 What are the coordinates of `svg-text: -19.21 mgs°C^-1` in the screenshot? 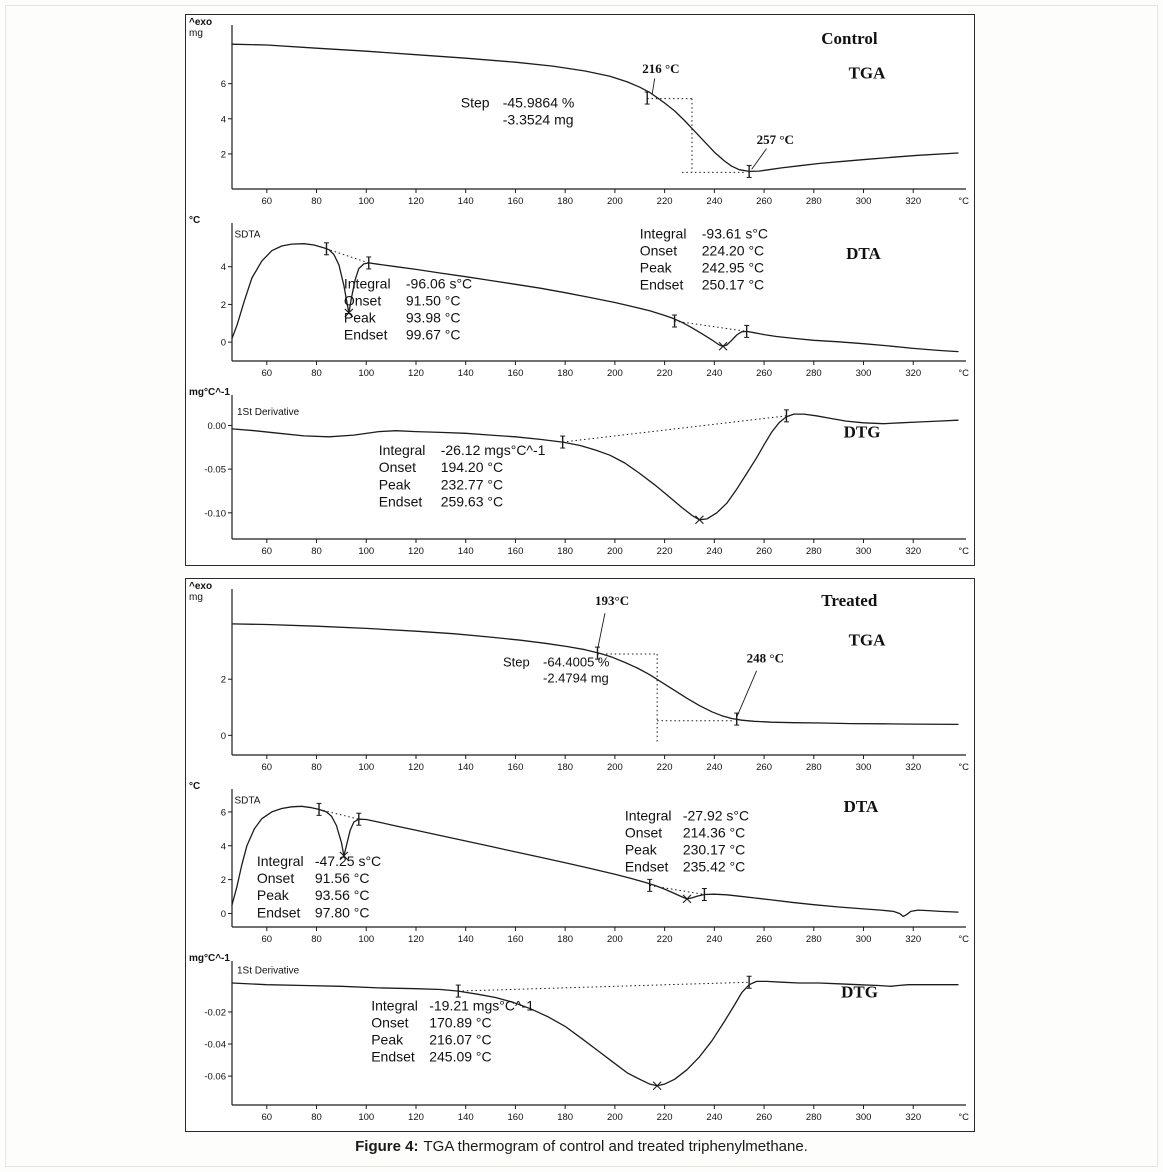 It's located at (481, 1005).